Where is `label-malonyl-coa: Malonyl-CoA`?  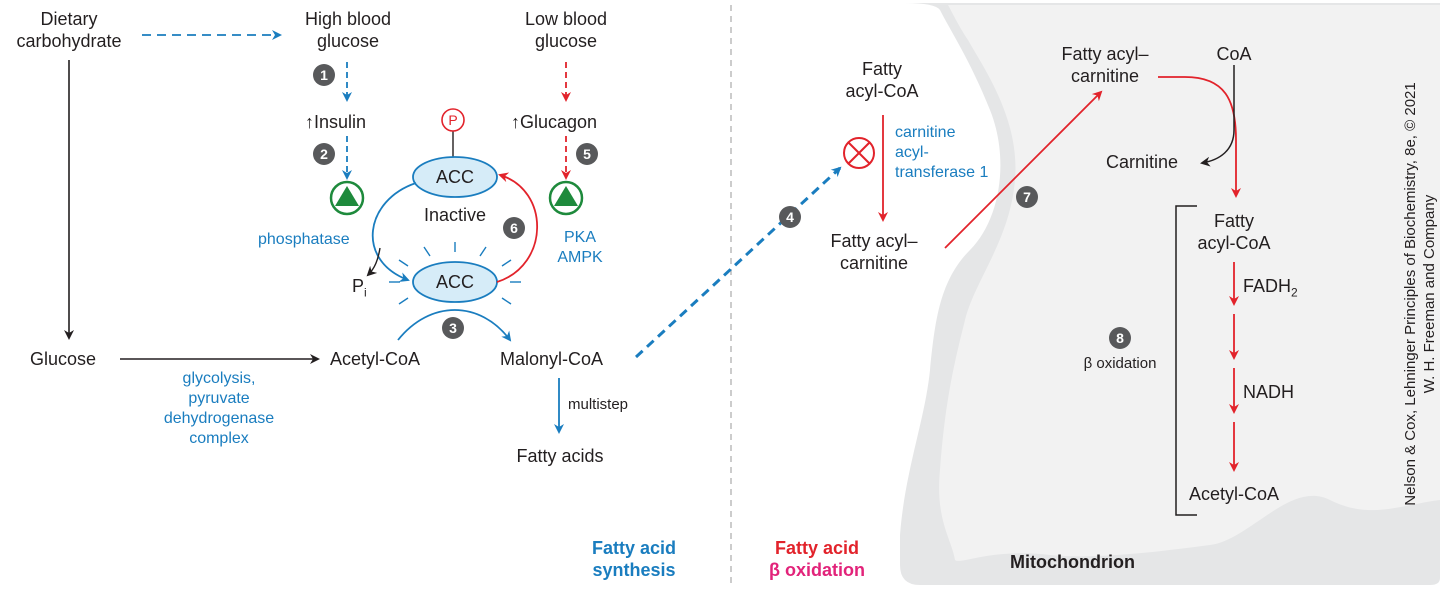
label-malonyl-coa: Malonyl-CoA is located at coordinates (552, 359).